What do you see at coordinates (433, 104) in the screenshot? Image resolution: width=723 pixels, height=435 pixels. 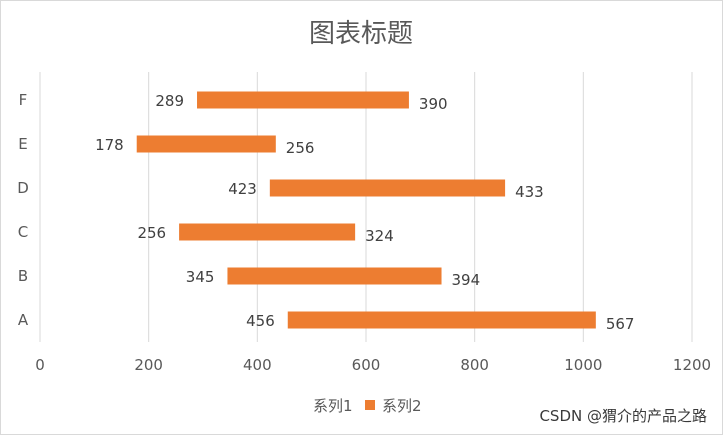 I see `data-label-series2: 390` at bounding box center [433, 104].